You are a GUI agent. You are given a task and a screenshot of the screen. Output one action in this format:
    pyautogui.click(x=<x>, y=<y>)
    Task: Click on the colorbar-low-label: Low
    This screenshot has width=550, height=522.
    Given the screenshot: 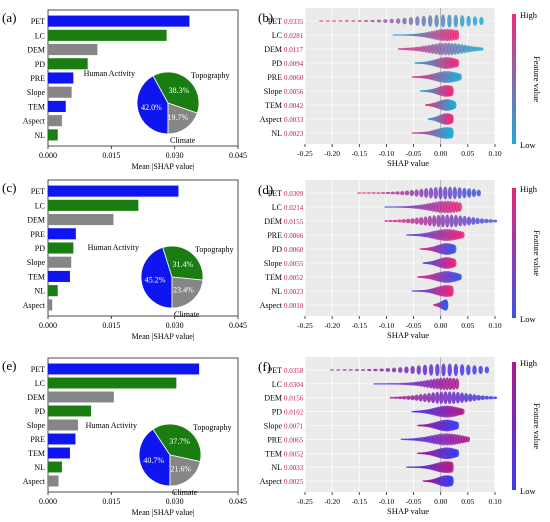 What is the action you would take?
    pyautogui.click(x=528, y=491)
    